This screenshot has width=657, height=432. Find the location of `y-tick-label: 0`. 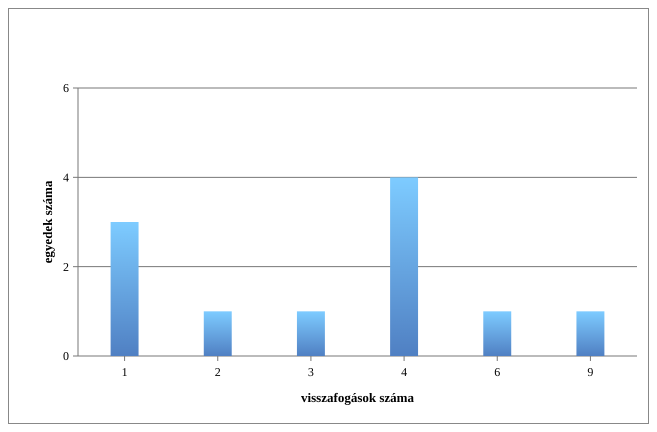

y-tick-label: 0 is located at coordinates (66, 356).